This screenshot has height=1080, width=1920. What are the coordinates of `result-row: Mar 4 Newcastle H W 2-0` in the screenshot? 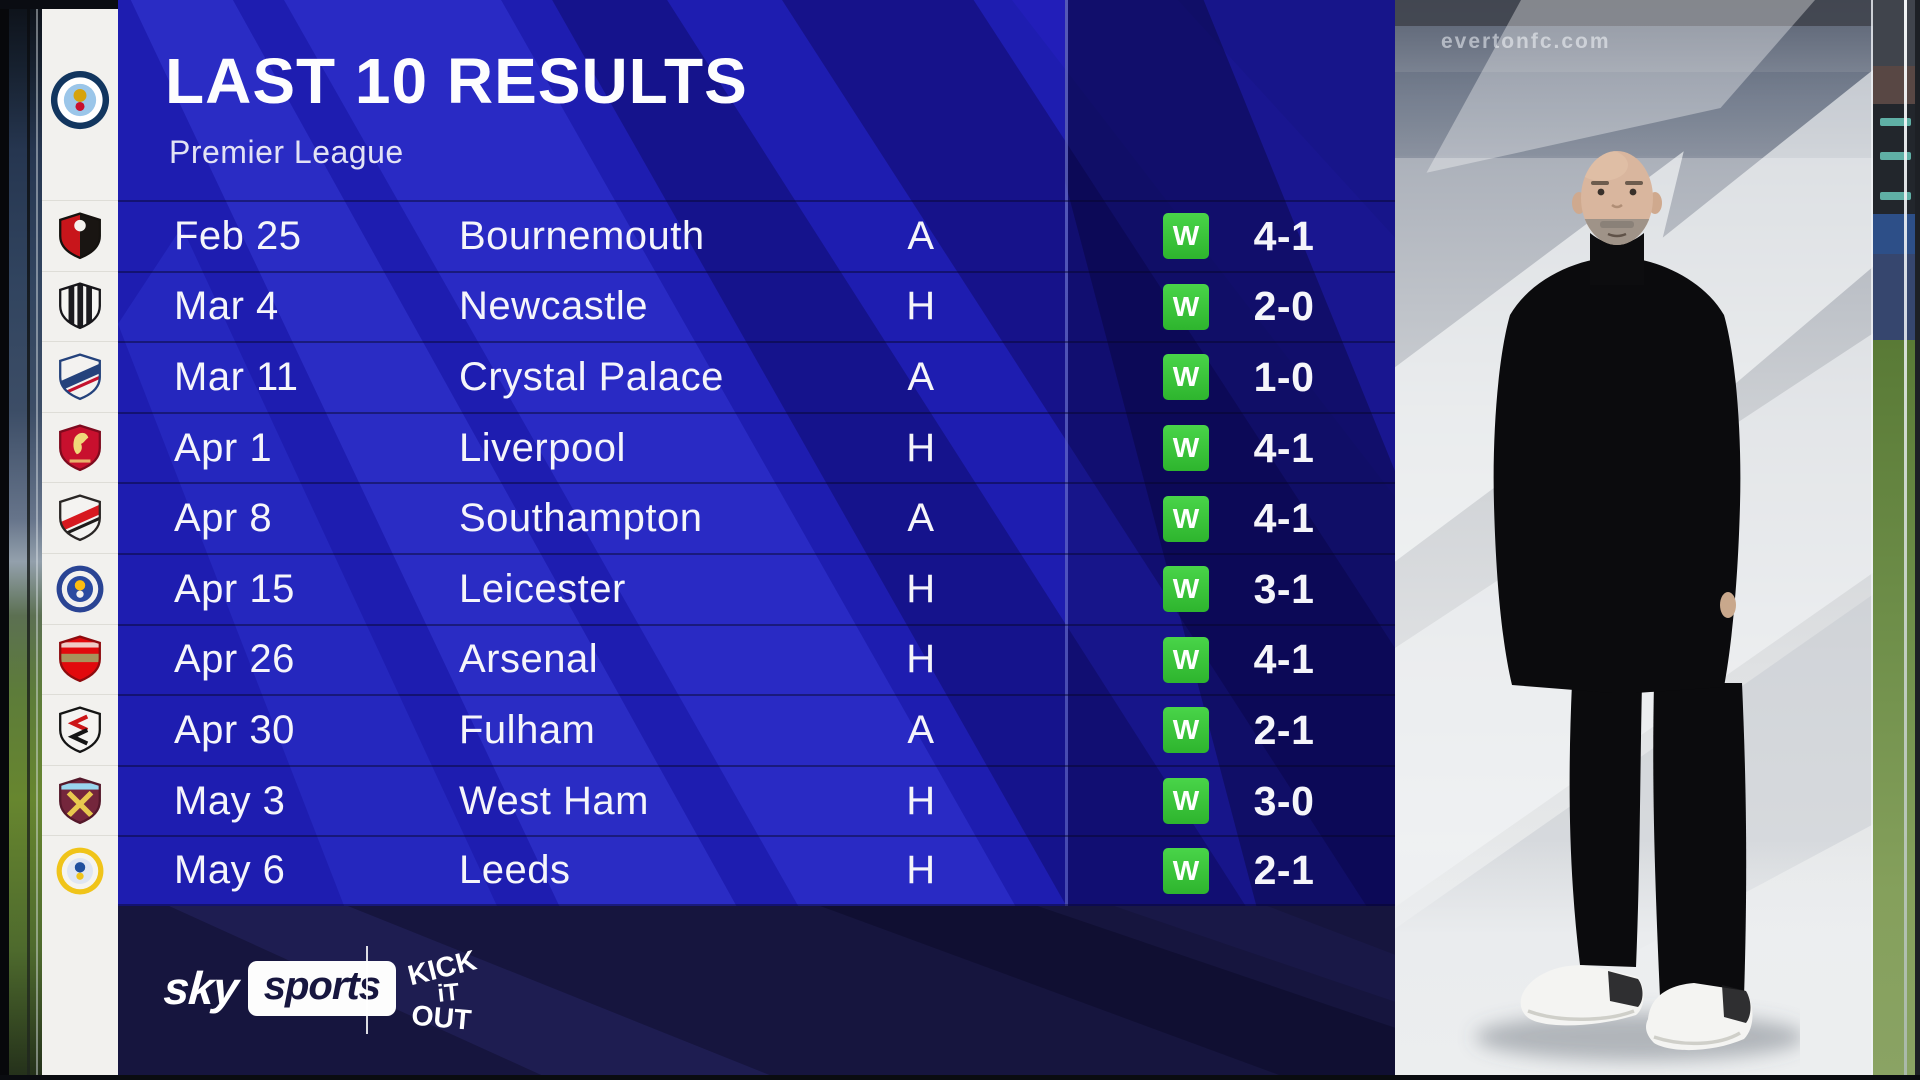 It's located at (756, 306).